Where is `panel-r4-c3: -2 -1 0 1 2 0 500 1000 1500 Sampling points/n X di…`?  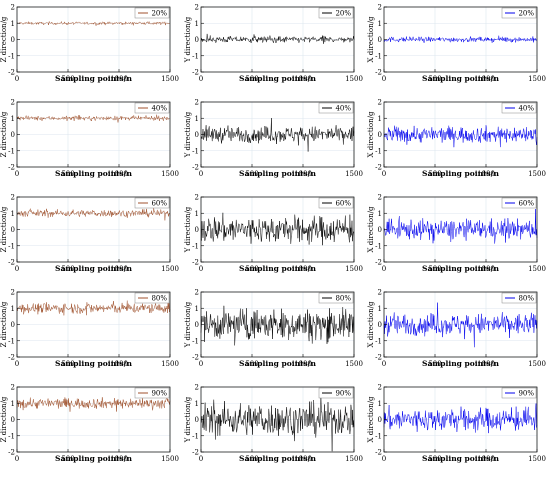
panel-r4-c3: -2 -1 0 1 2 0 500 1000 1500 Sampling points/n X di… is located at coordinates (456, 329).